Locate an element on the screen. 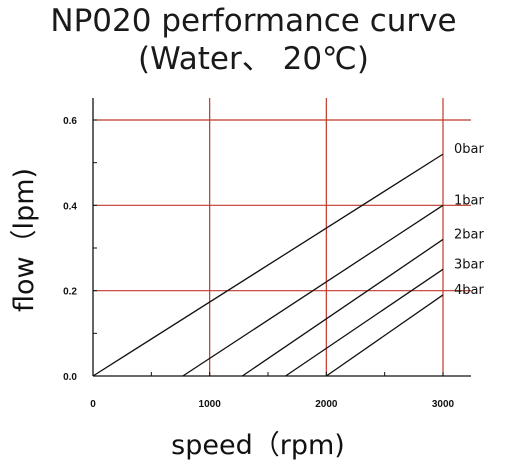 The height and width of the screenshot is (469, 507). series-label-1bar: 1bar is located at coordinates (469, 200).